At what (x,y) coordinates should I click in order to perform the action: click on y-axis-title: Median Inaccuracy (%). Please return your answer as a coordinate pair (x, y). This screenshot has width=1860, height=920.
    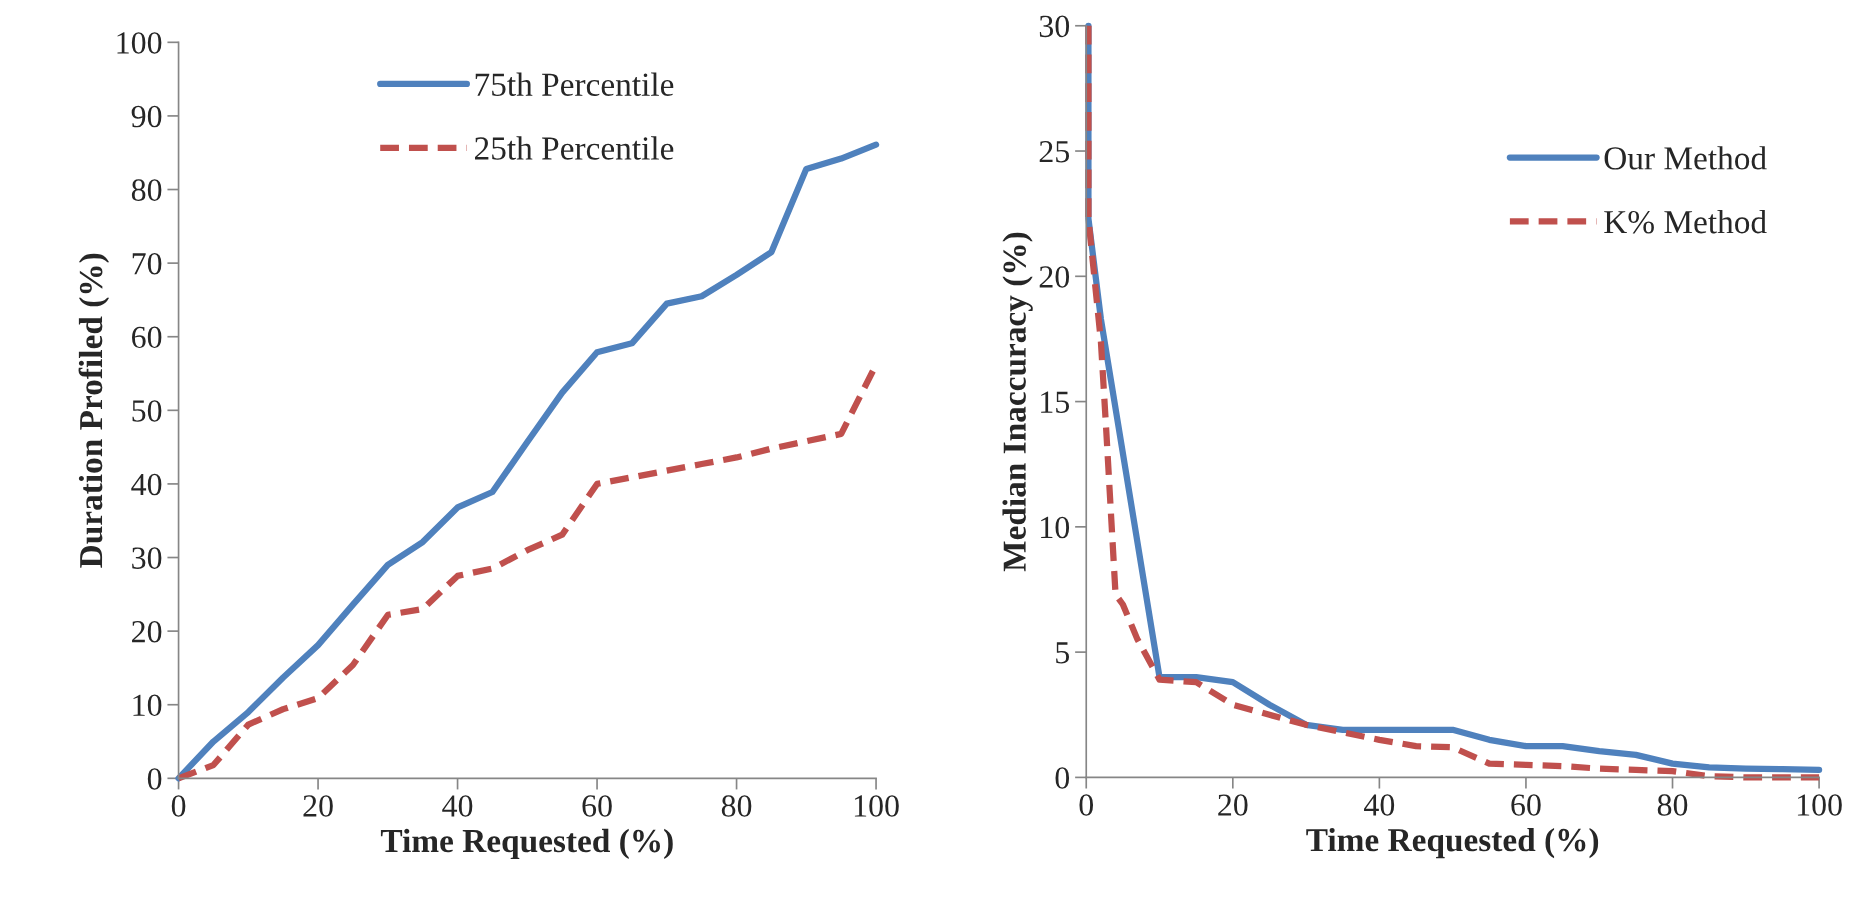
    Looking at the image, I should click on (1017, 402).